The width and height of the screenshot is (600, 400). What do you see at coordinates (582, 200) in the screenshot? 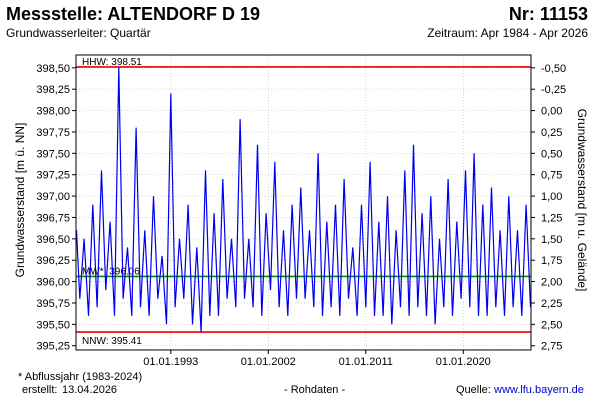
I see `y-axis-label-right: Grundwasserstand [m u. Gelände]` at bounding box center [582, 200].